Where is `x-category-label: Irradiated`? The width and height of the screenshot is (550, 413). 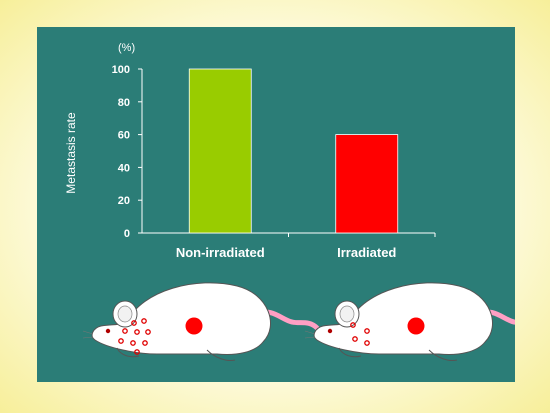
x-category-label: Irradiated is located at coordinates (366, 252).